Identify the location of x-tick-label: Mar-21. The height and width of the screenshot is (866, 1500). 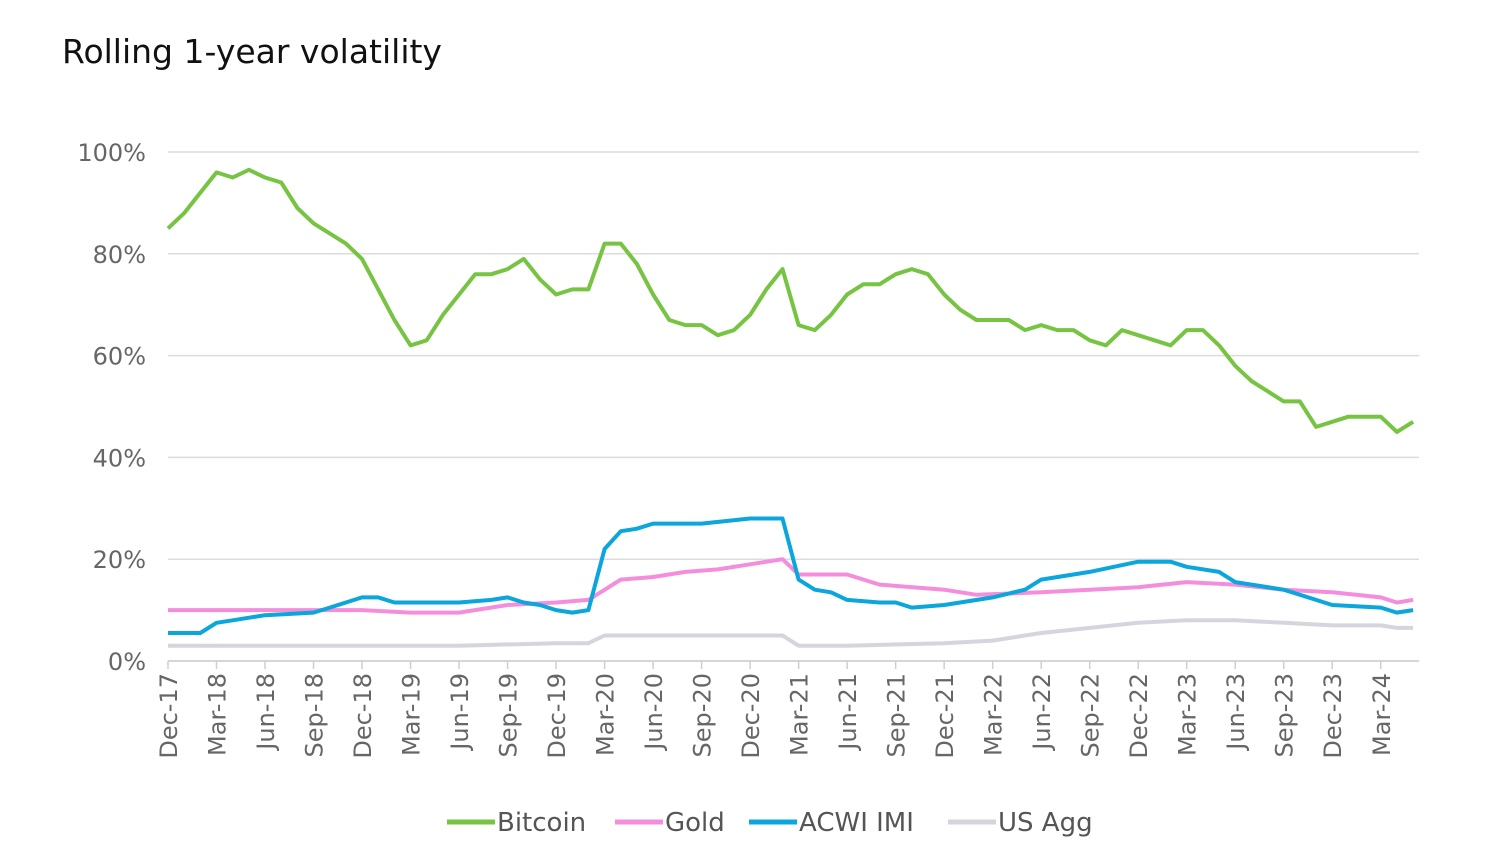
(800, 714).